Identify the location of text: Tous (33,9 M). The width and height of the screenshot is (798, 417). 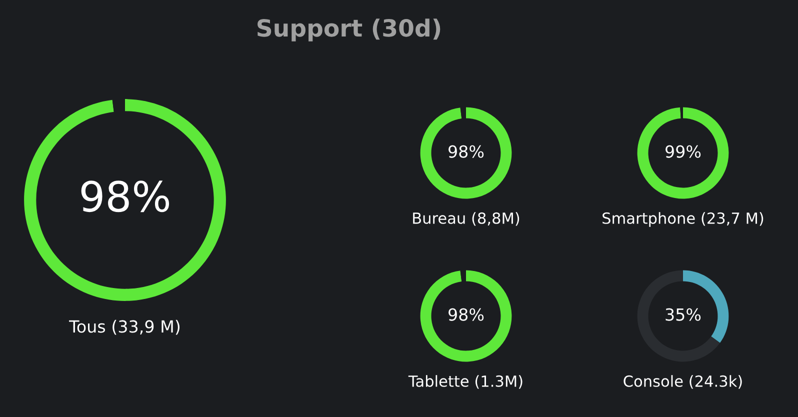
(124, 327).